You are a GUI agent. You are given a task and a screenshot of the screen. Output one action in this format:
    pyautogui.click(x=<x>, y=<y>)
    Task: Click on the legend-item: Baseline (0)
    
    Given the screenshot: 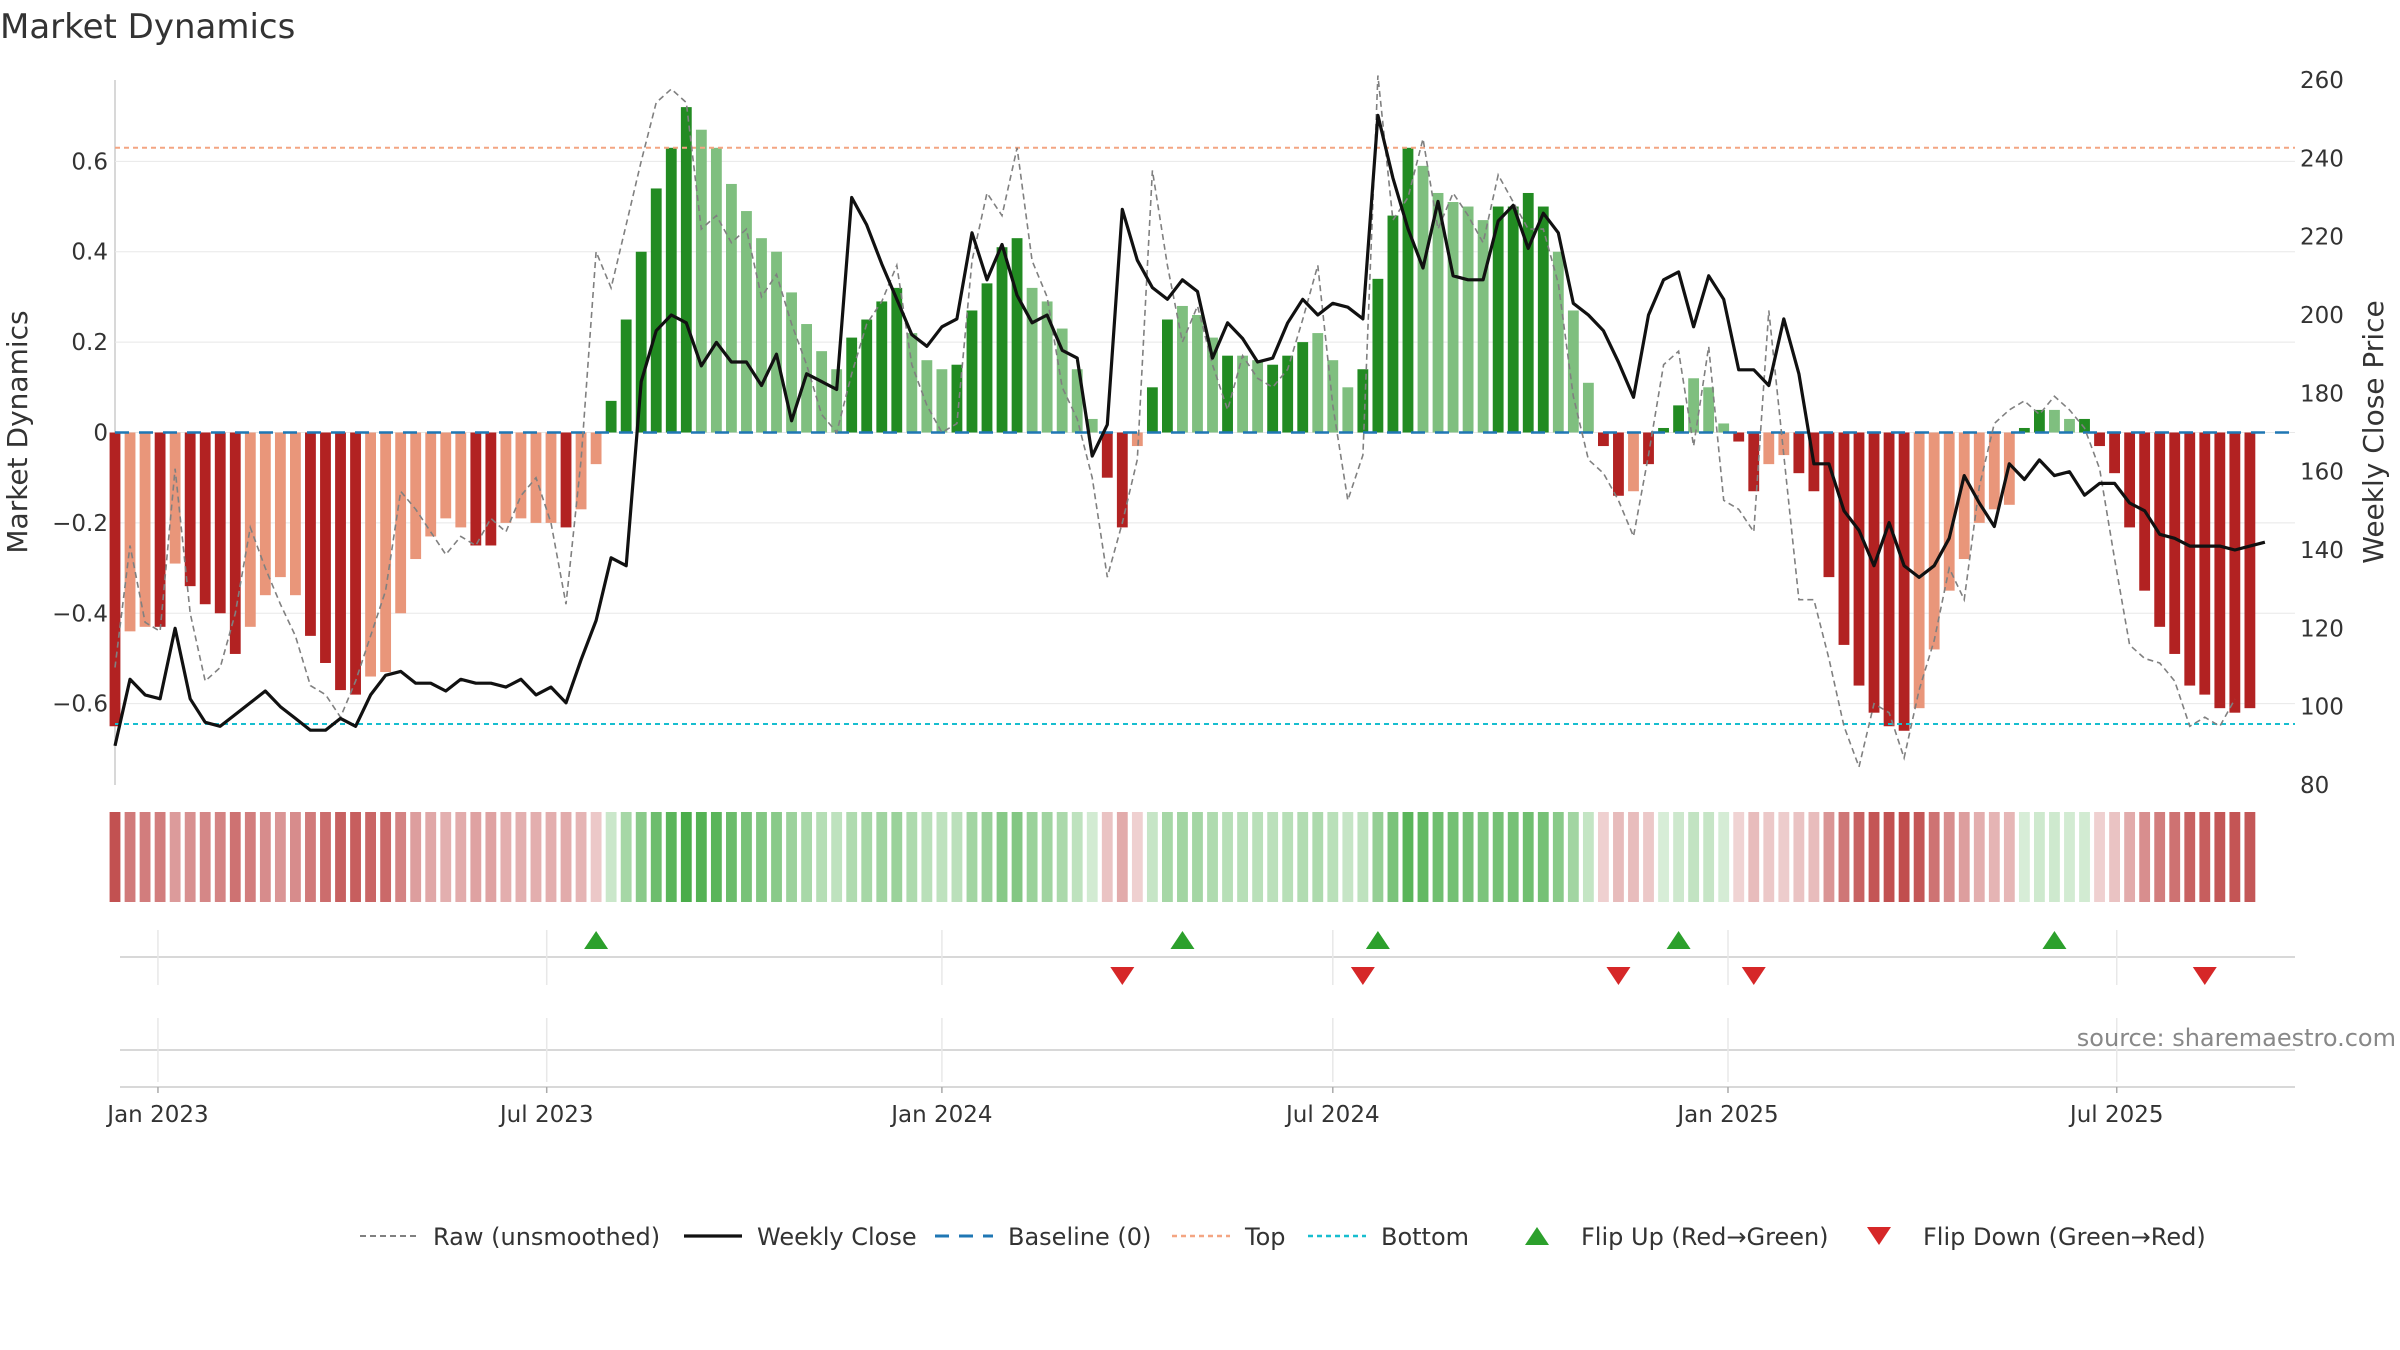 What is the action you would take?
    pyautogui.click(x=1043, y=1237)
    